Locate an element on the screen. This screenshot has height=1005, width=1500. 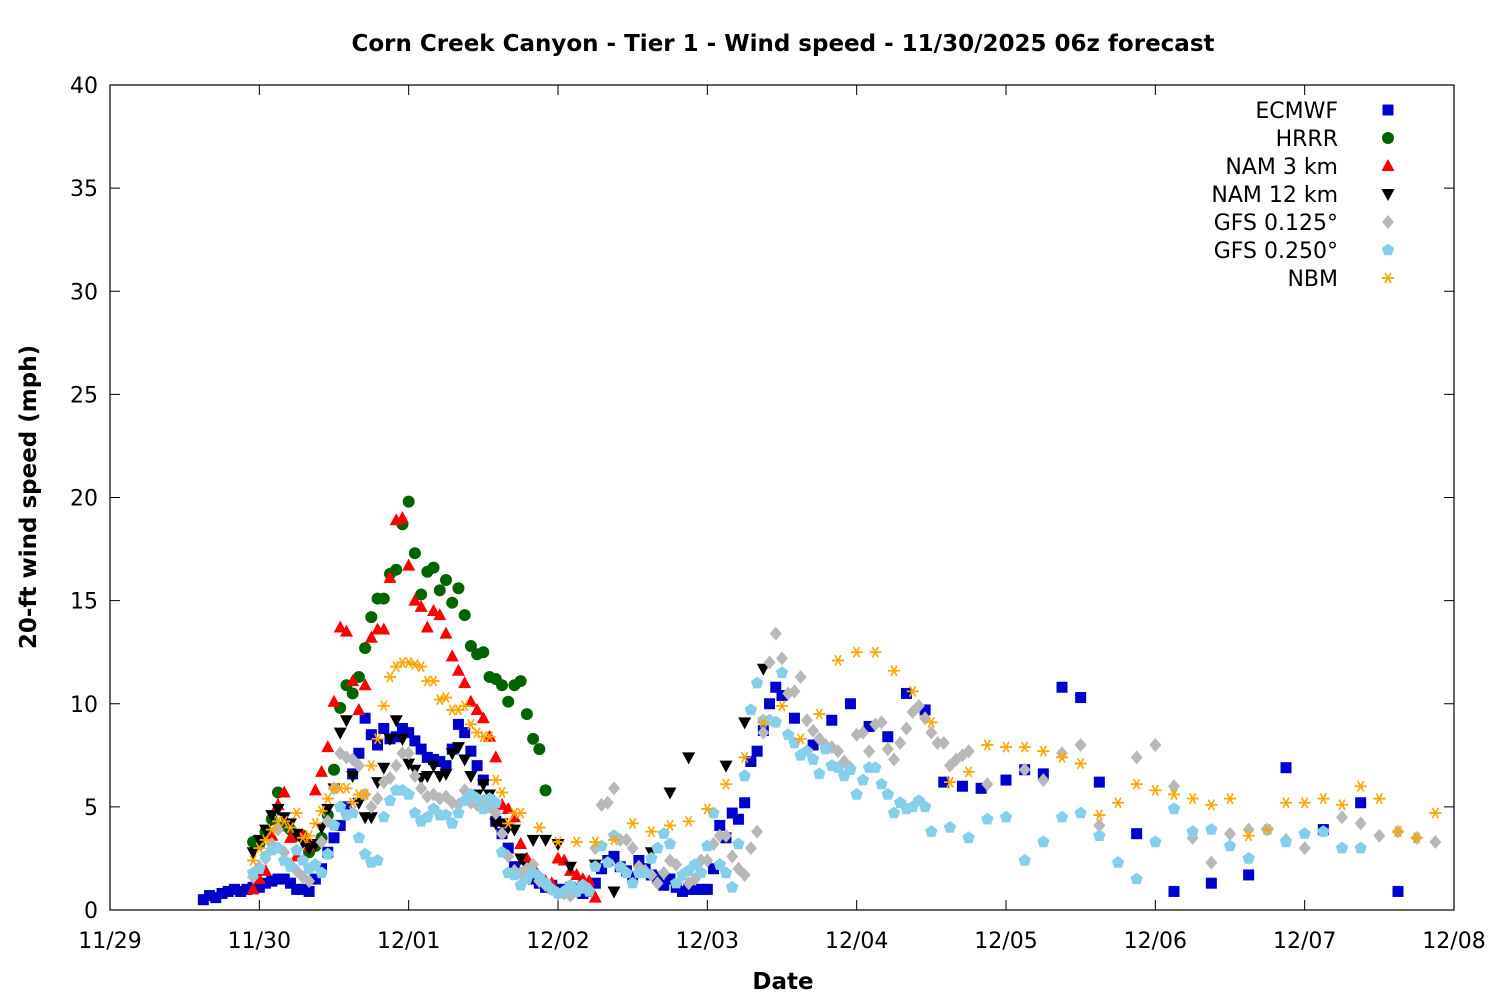
y-tick-label: 15 is located at coordinates (84, 602).